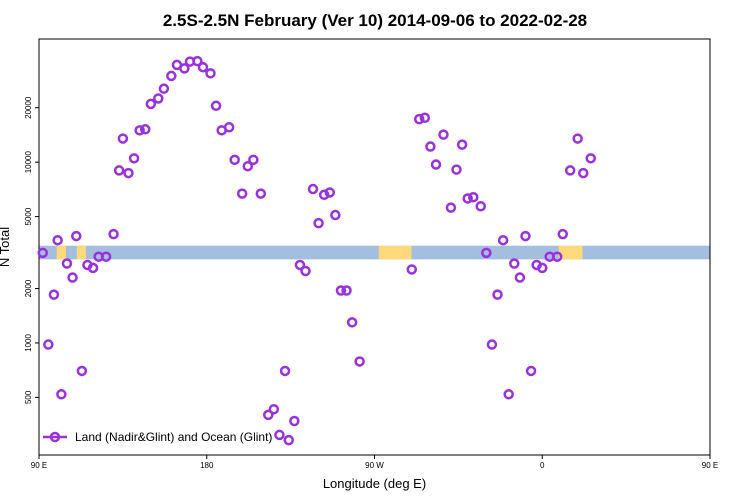 This screenshot has width=750, height=500. Describe the element at coordinates (28, 397) in the screenshot. I see `y-tick-label: 500` at that location.